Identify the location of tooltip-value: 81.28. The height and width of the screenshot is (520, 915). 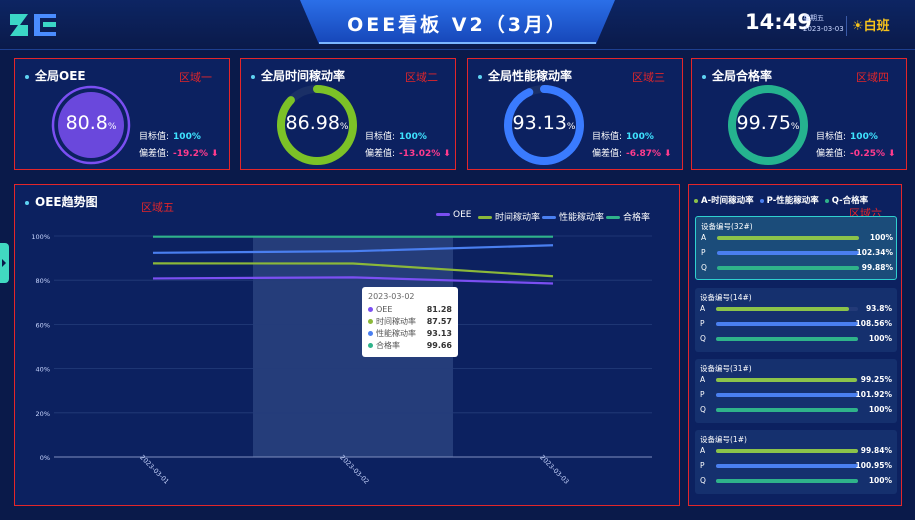
(439, 309).